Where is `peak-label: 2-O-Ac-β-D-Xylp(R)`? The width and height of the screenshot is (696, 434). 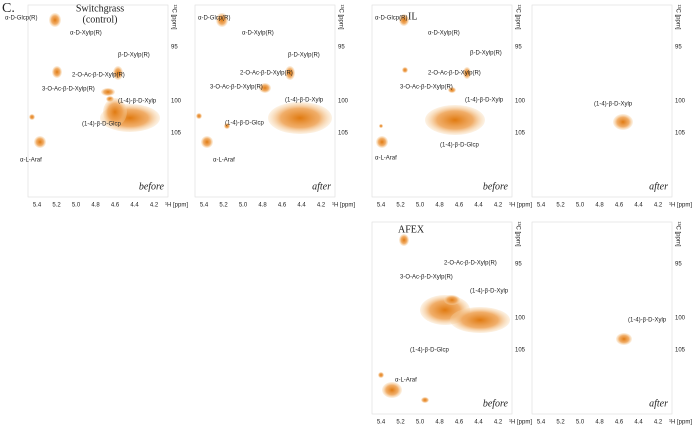 peak-label: 2-O-Ac-β-D-Xylp(R) is located at coordinates (266, 74).